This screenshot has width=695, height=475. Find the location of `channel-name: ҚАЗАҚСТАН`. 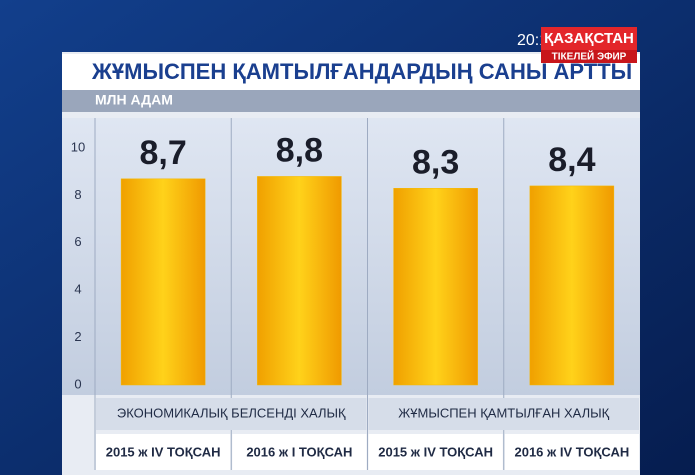

channel-name: ҚАЗАҚСТАН is located at coordinates (589, 38).